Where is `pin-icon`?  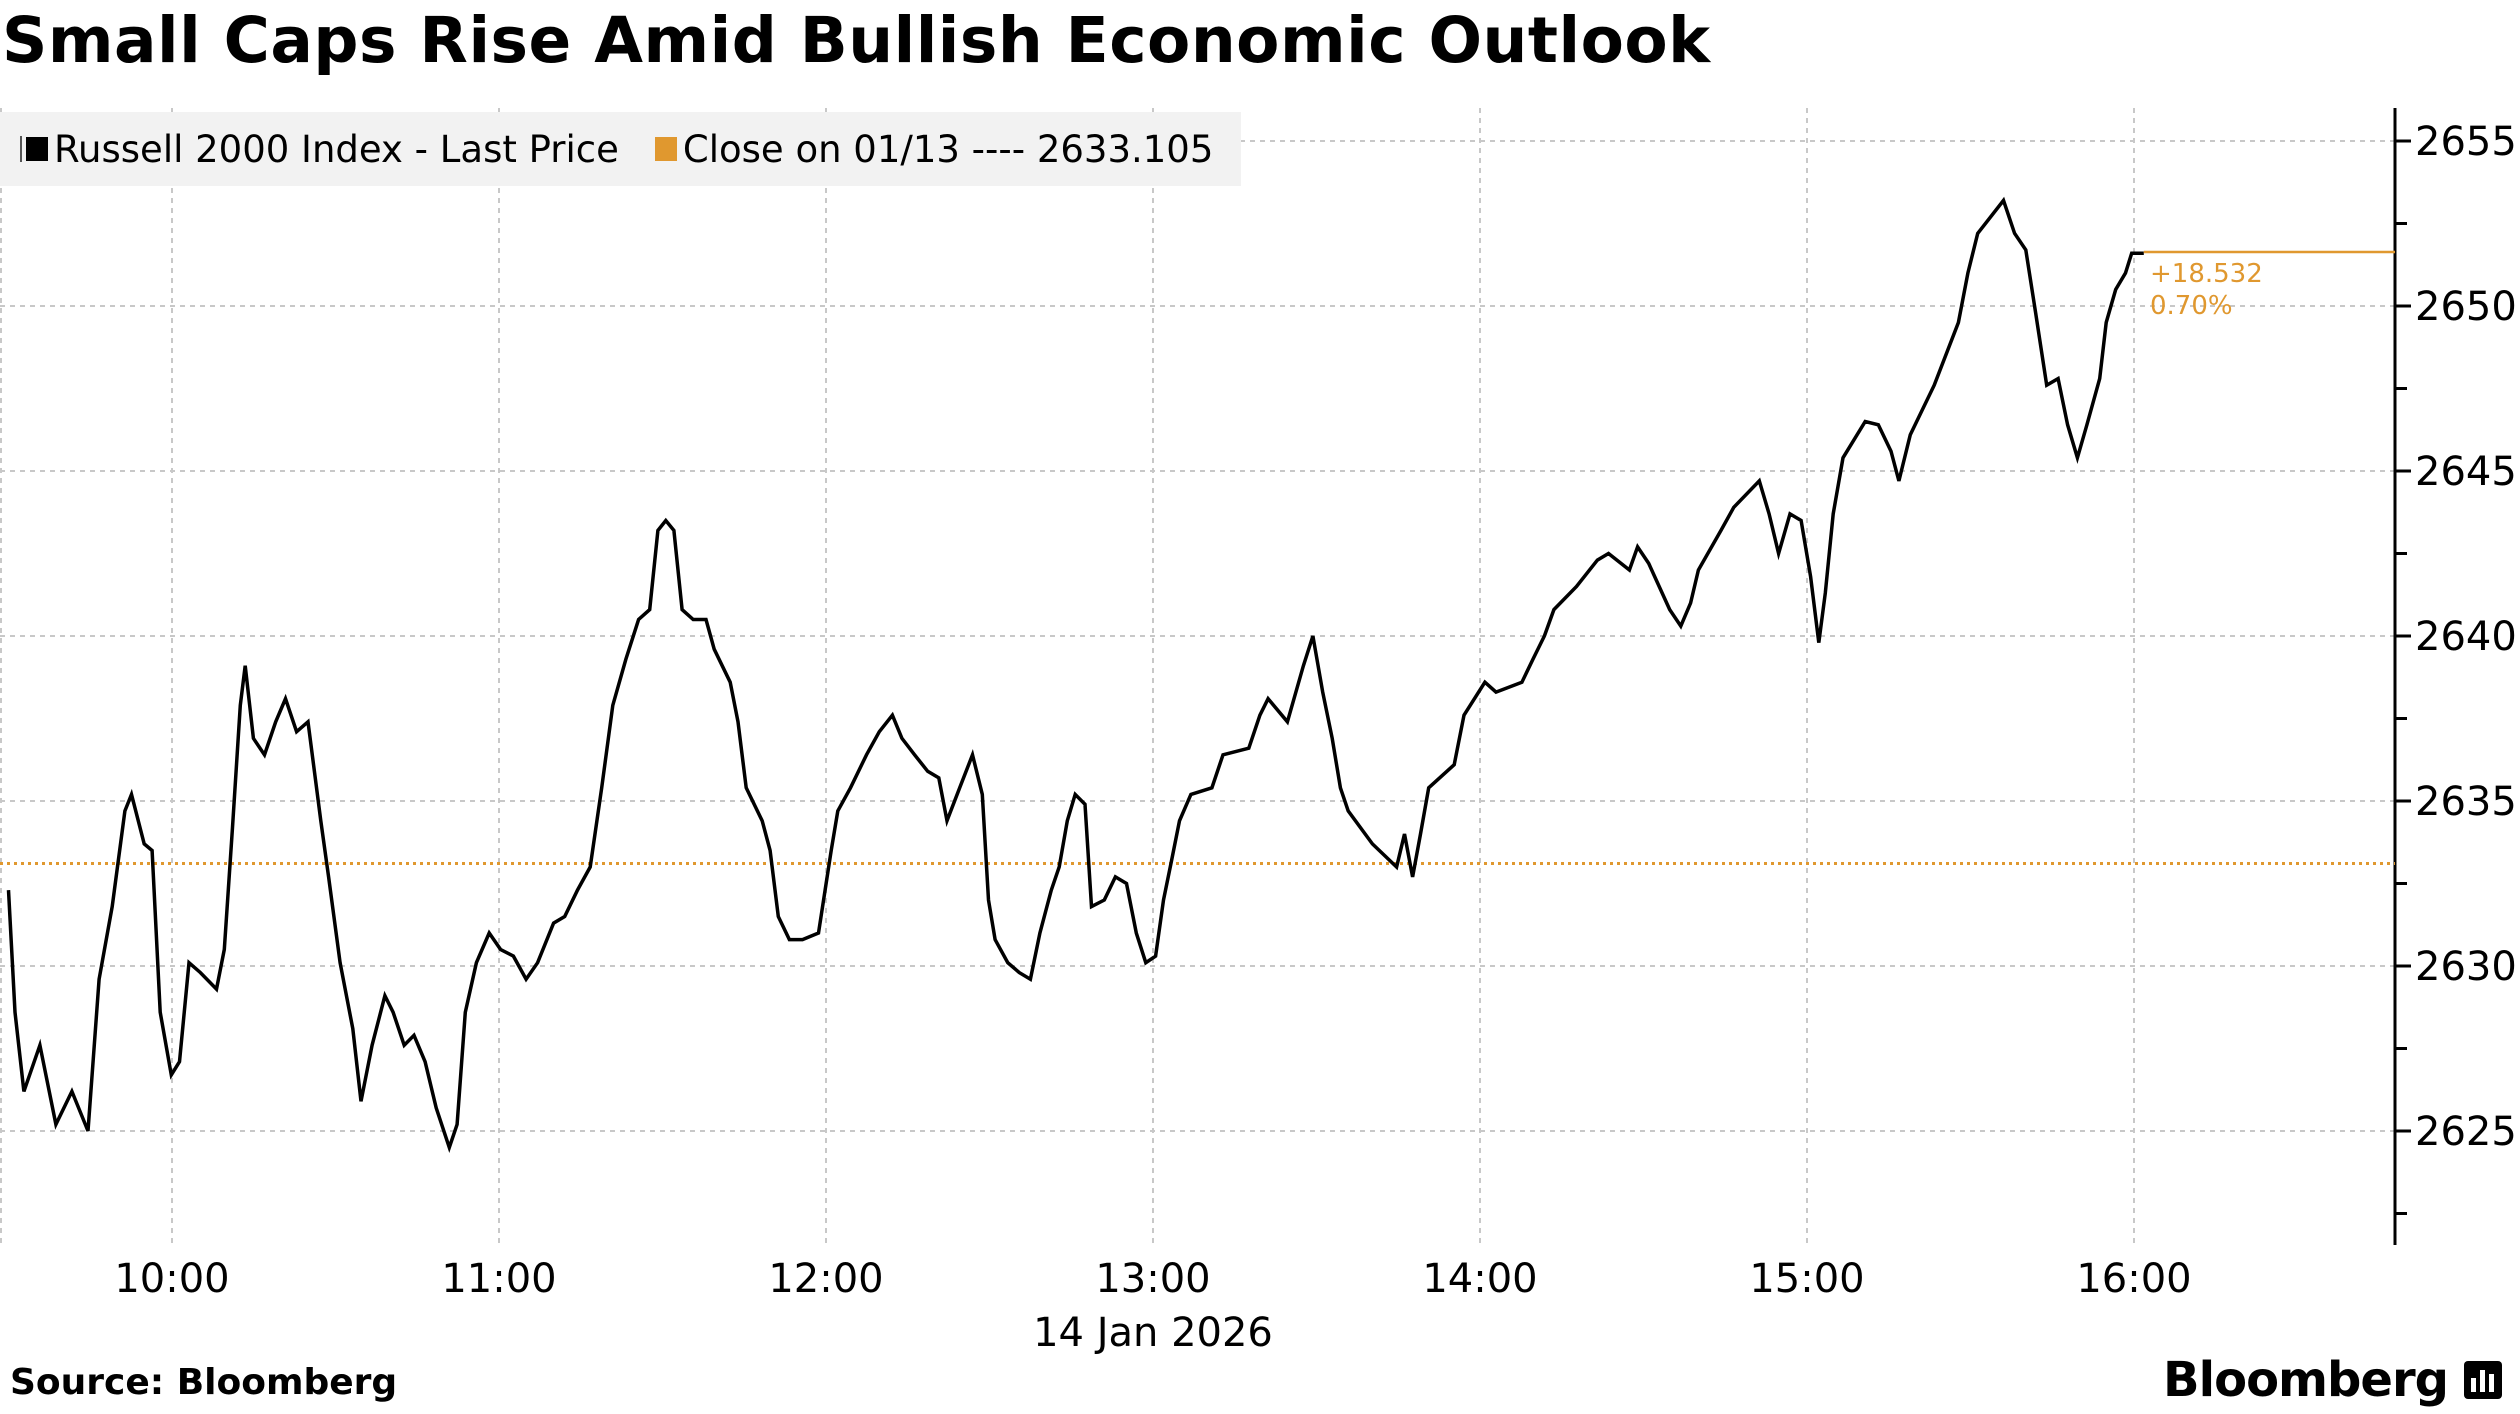
pin-icon is located at coordinates (21, 149).